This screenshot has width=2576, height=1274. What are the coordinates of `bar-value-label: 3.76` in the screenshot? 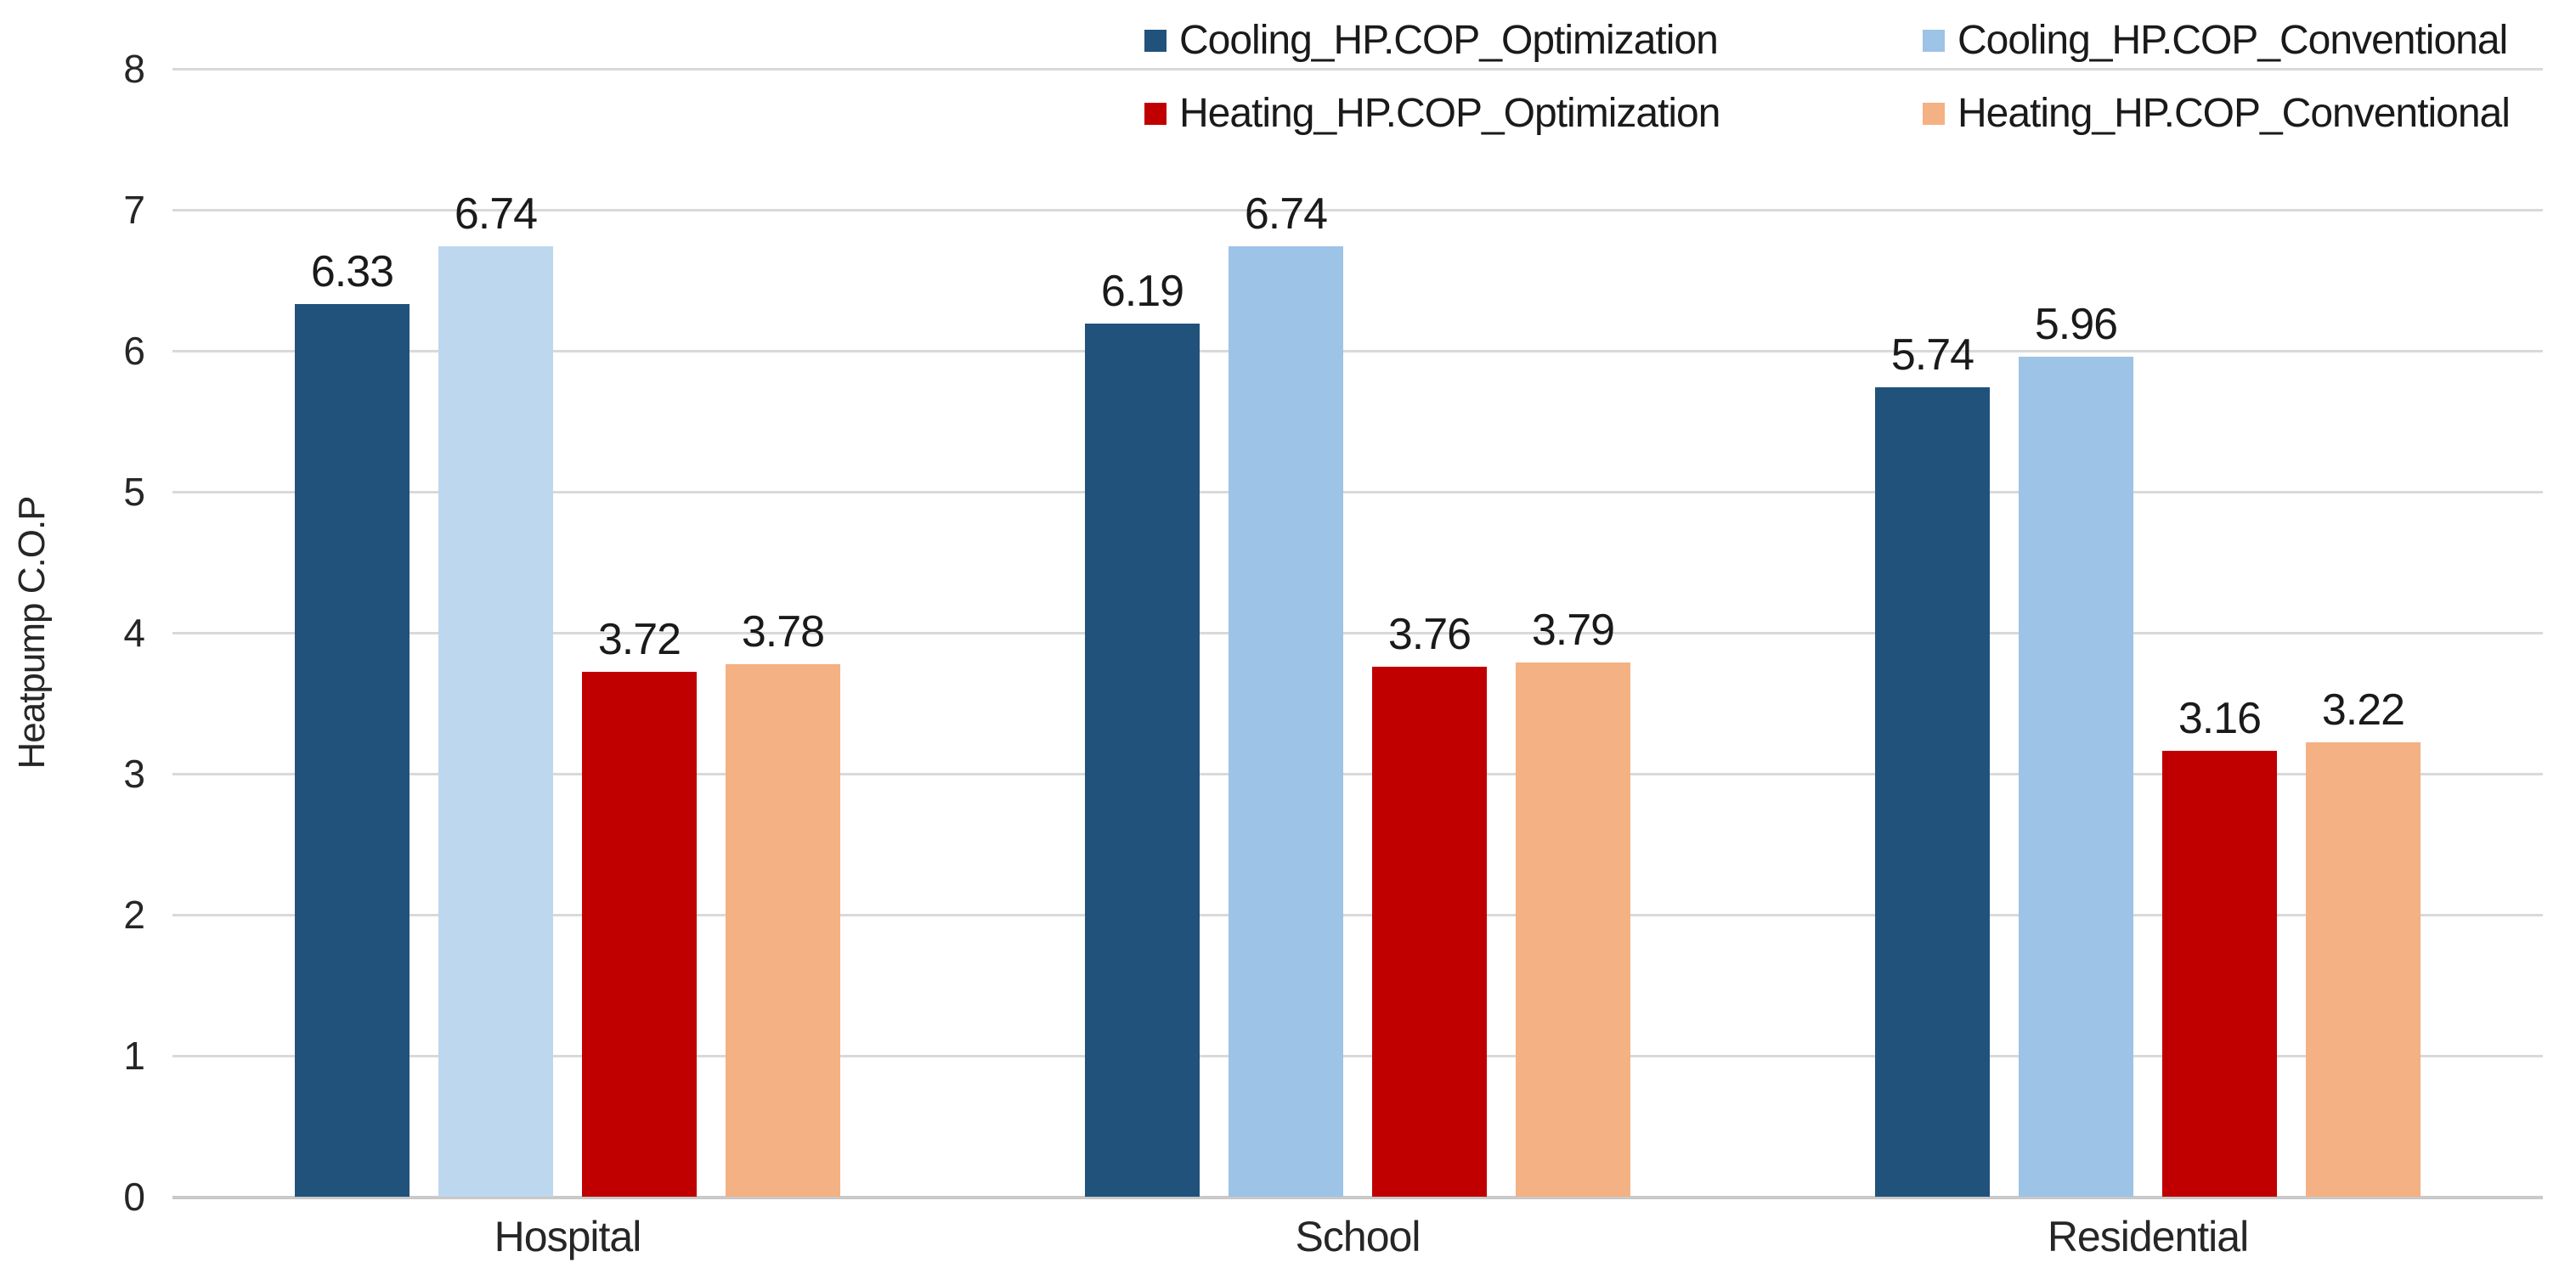 It's located at (1429, 634).